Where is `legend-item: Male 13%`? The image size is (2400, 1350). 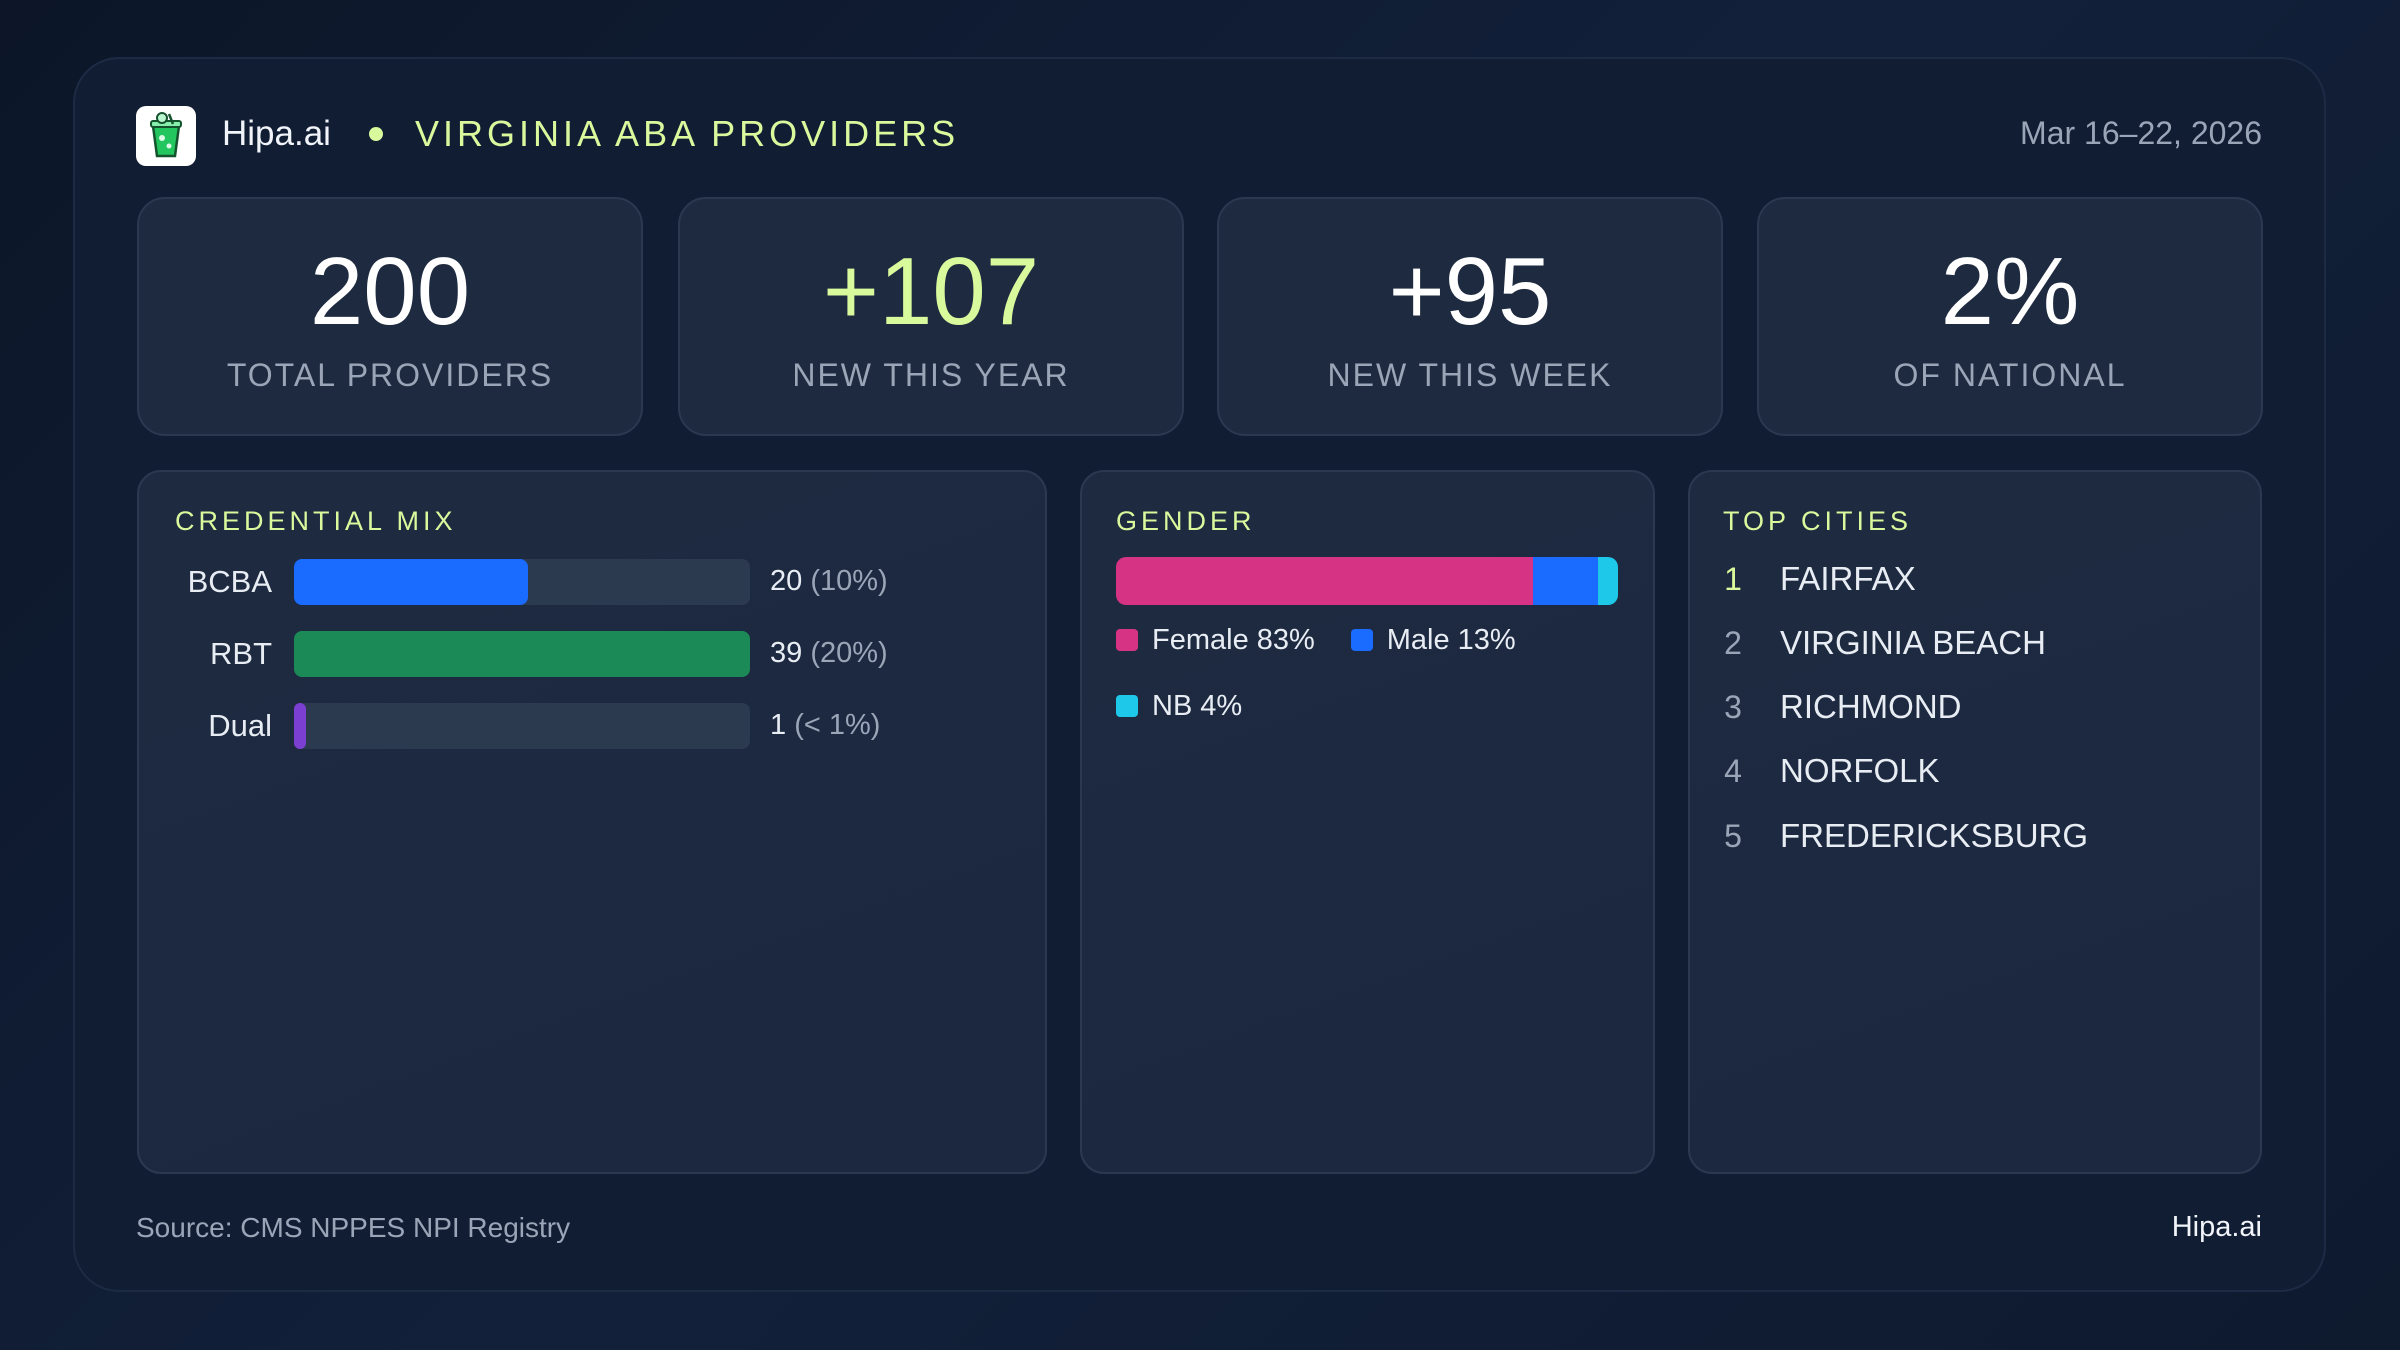
legend-item: Male 13% is located at coordinates (1433, 640).